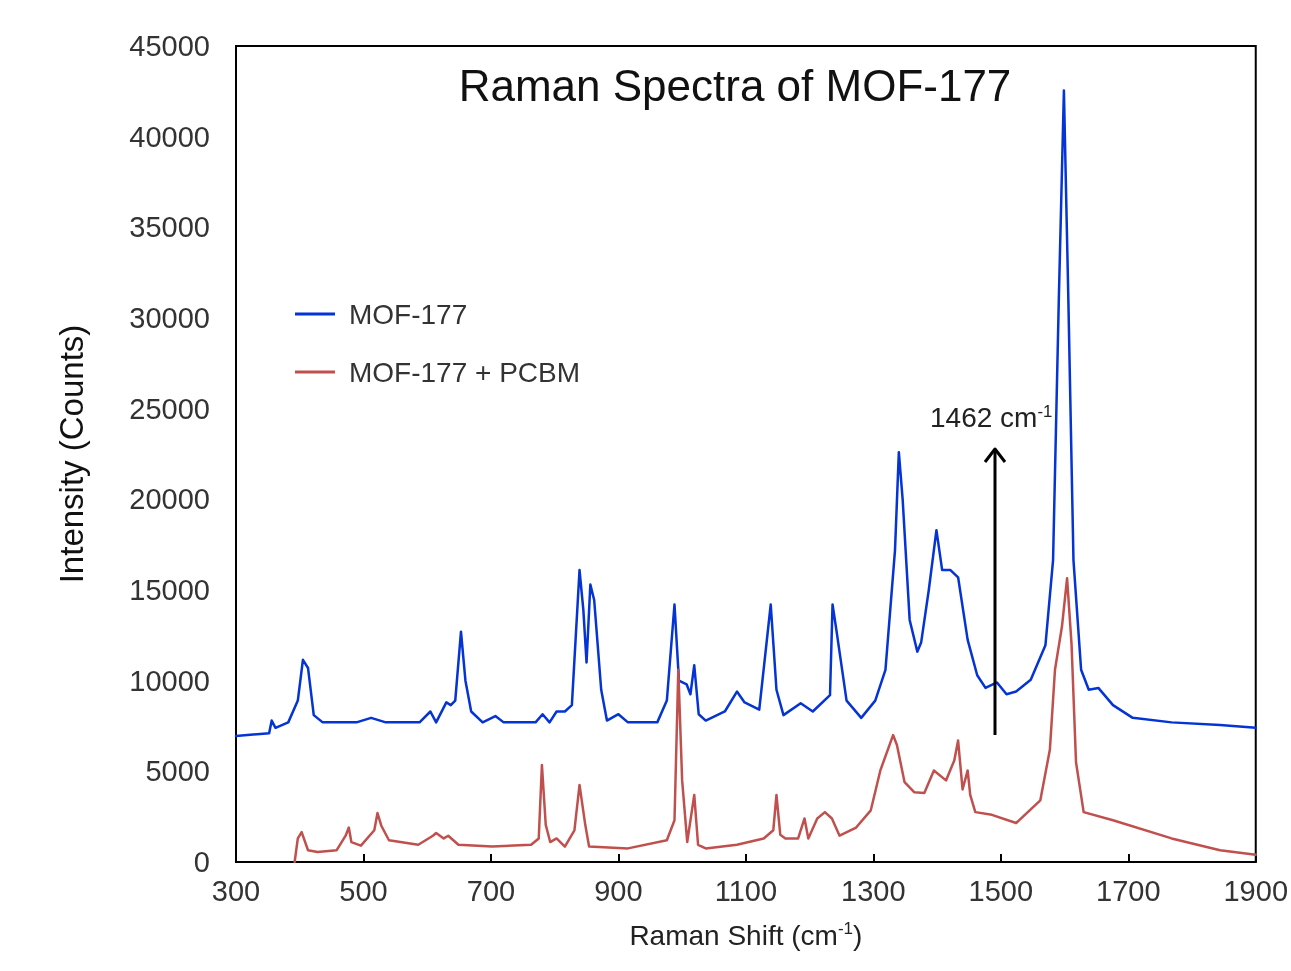 This screenshot has height=971, width=1291. Describe the element at coordinates (169, 318) in the screenshot. I see `y-tick-label: 30000` at that location.